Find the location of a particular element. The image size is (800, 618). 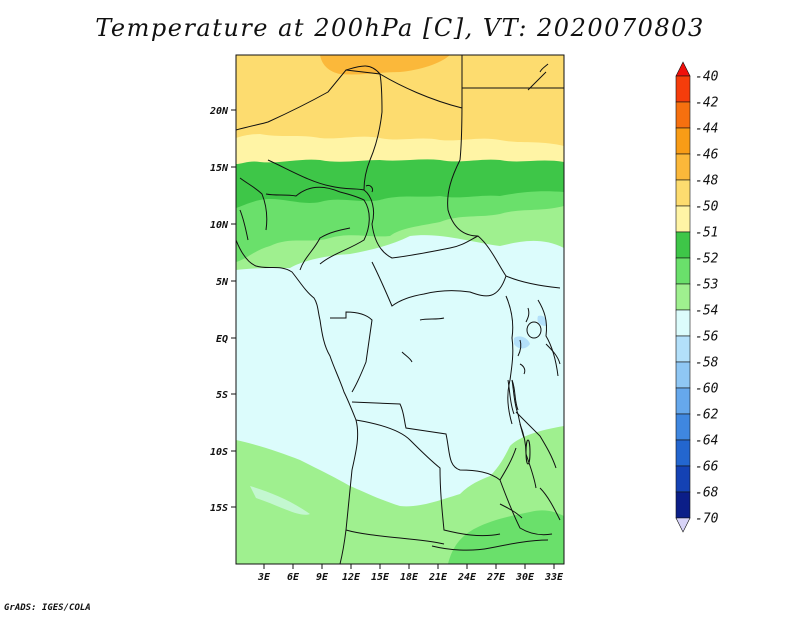

lat-label: EQ is located at coordinates (222, 339).